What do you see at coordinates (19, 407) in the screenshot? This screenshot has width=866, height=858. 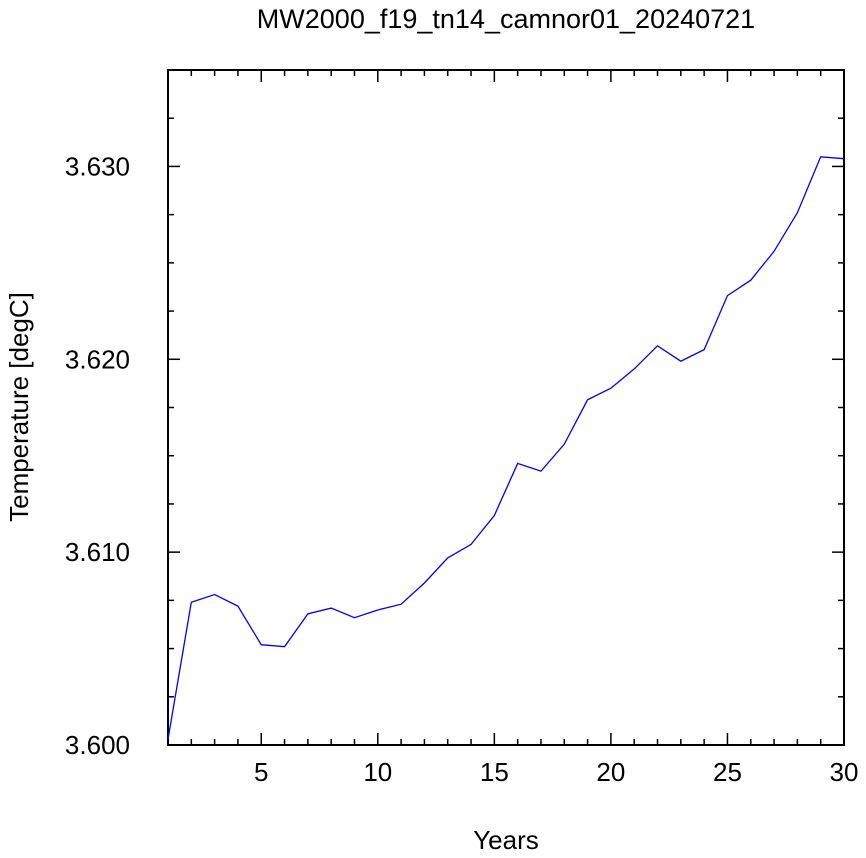 I see `y-axis-label: Temperature [degC]` at bounding box center [19, 407].